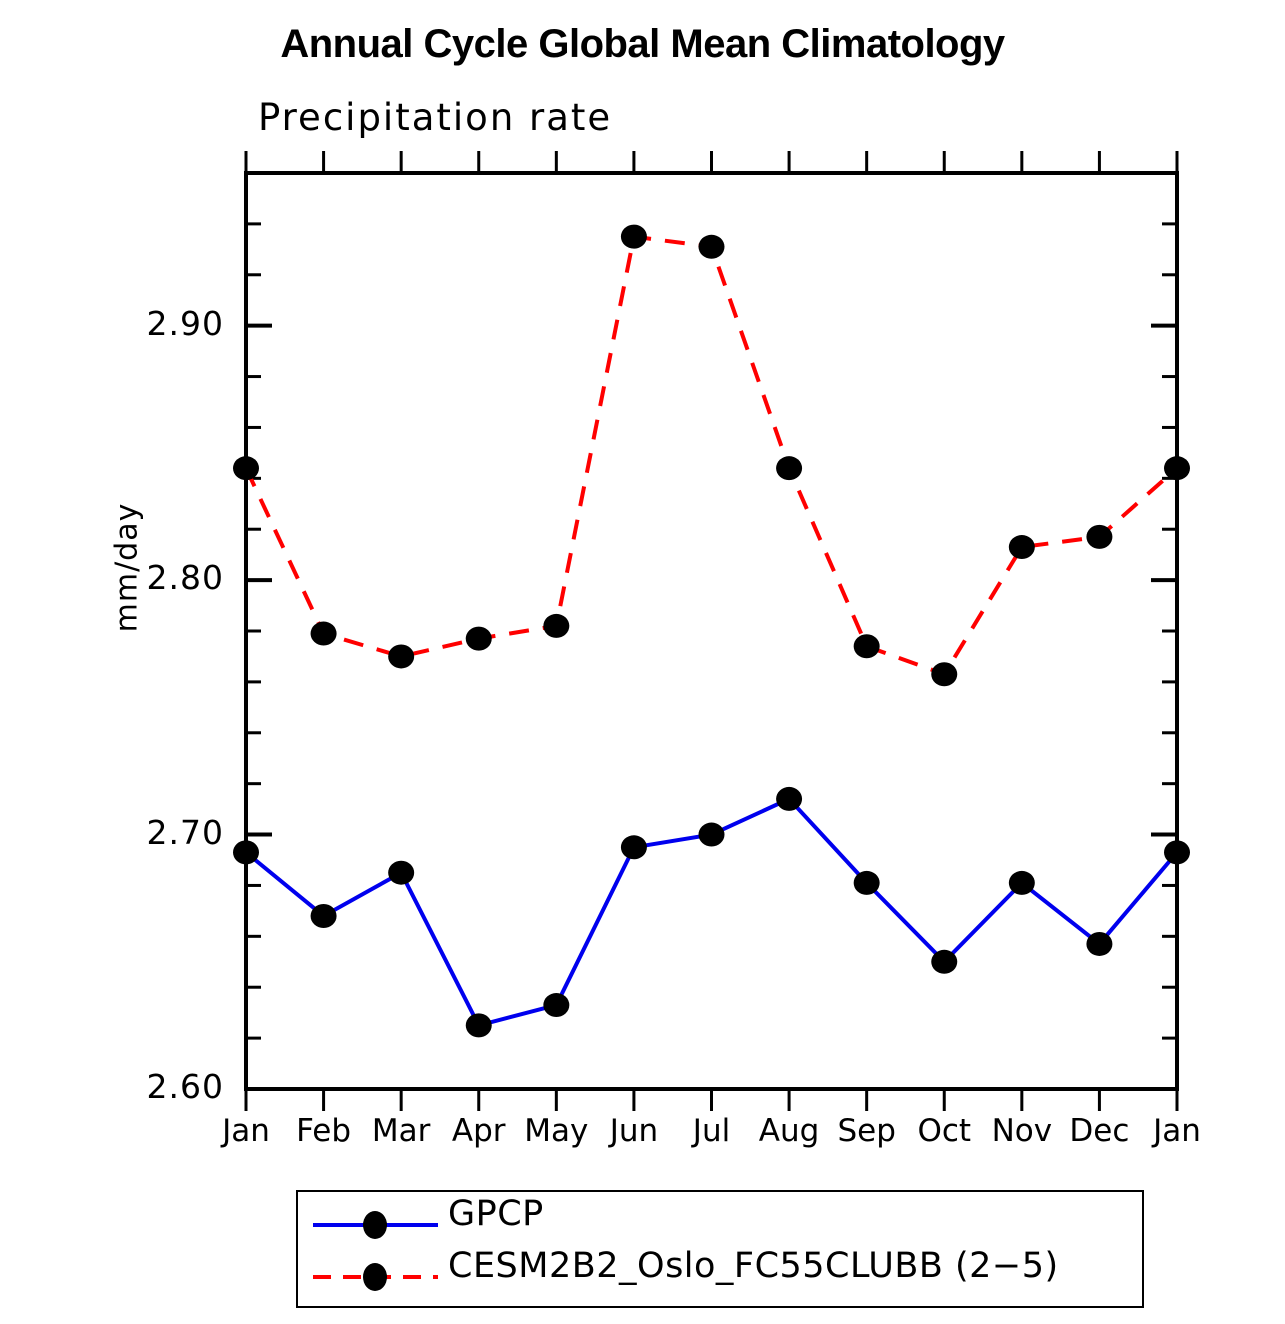 This screenshot has width=1285, height=1324. Describe the element at coordinates (496, 1214) in the screenshot. I see `legend-label-0: GPCP` at that location.